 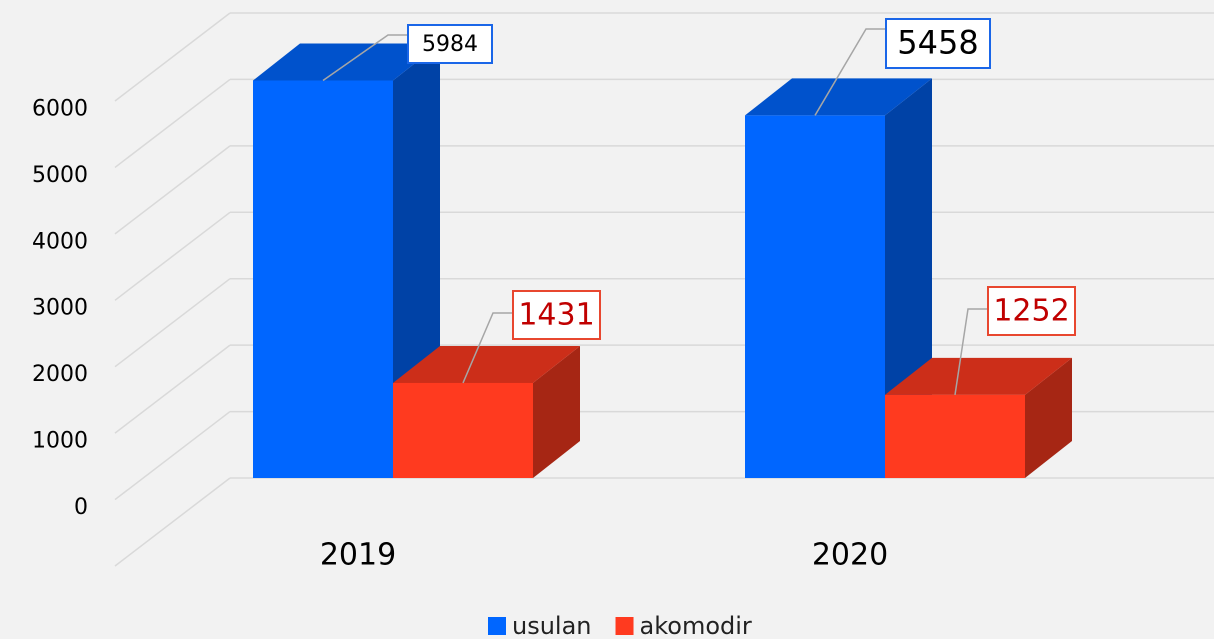 I want to click on data-label: 5984, so click(x=450, y=44).